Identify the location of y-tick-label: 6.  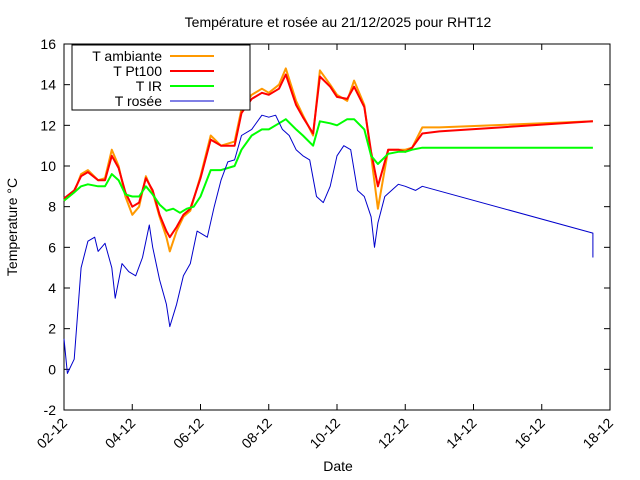
(52, 247).